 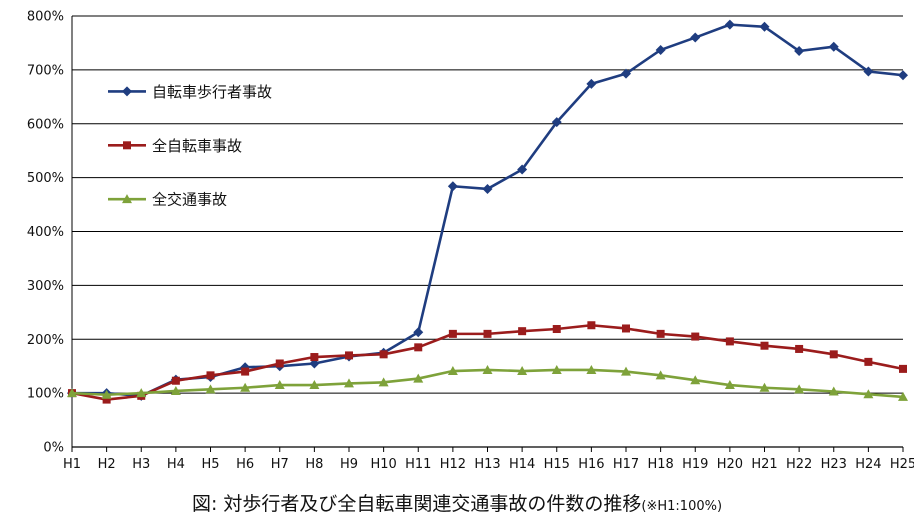 I want to click on y-tick-label: 500%, so click(x=45, y=178).